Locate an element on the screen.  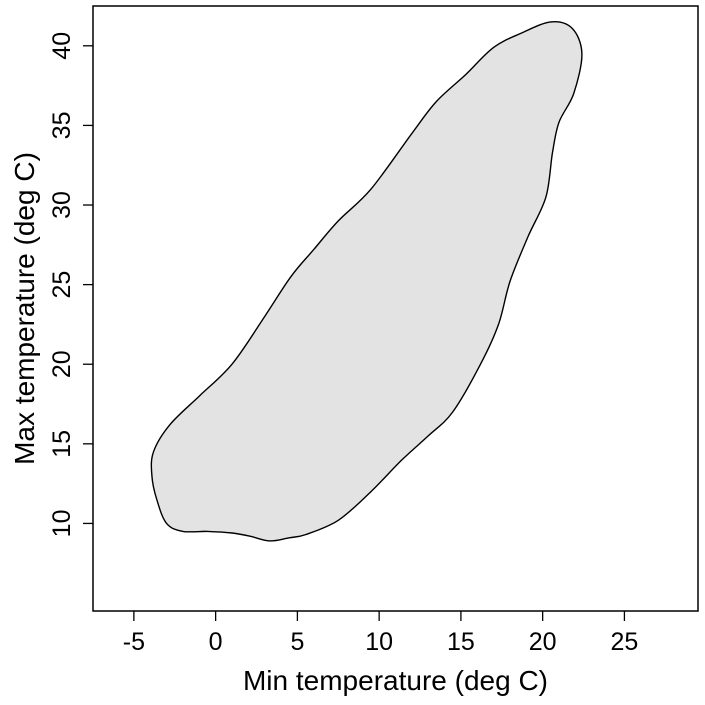
y-tick-label: 20 is located at coordinates (62, 364).